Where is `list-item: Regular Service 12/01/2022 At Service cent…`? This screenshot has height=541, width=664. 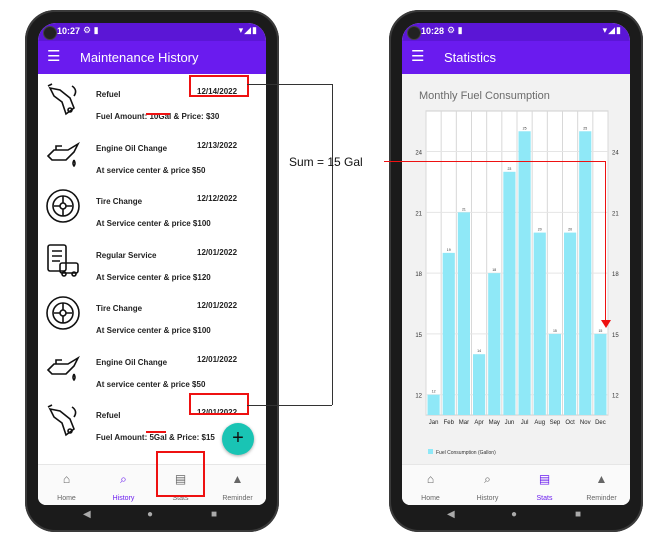
list-item: Regular Service 12/01/2022 At Service cent… is located at coordinates (152, 261).